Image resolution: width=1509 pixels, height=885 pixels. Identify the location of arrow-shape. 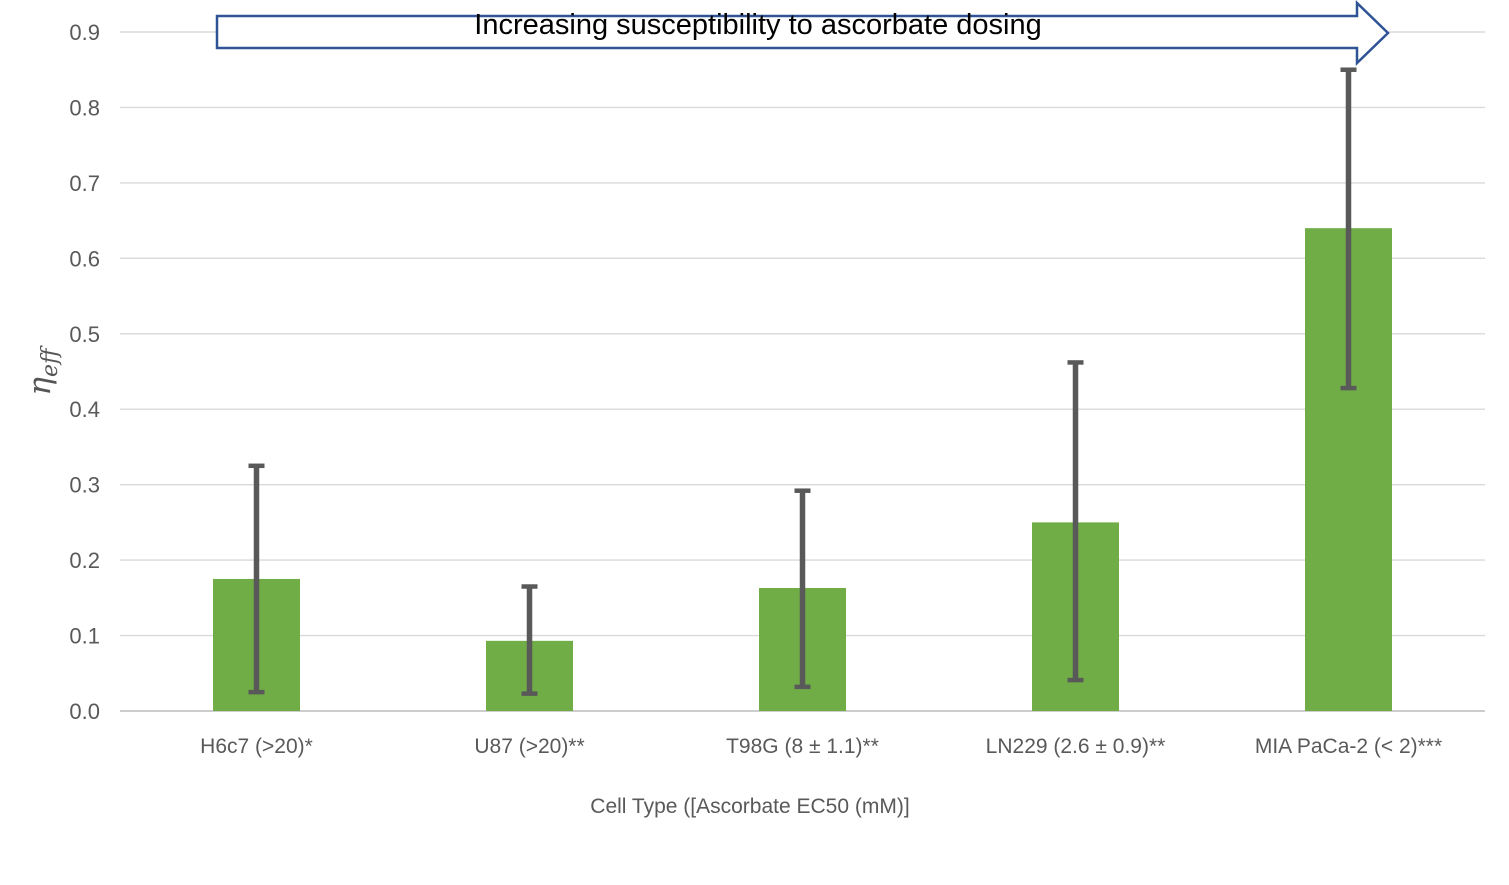
(802, 33).